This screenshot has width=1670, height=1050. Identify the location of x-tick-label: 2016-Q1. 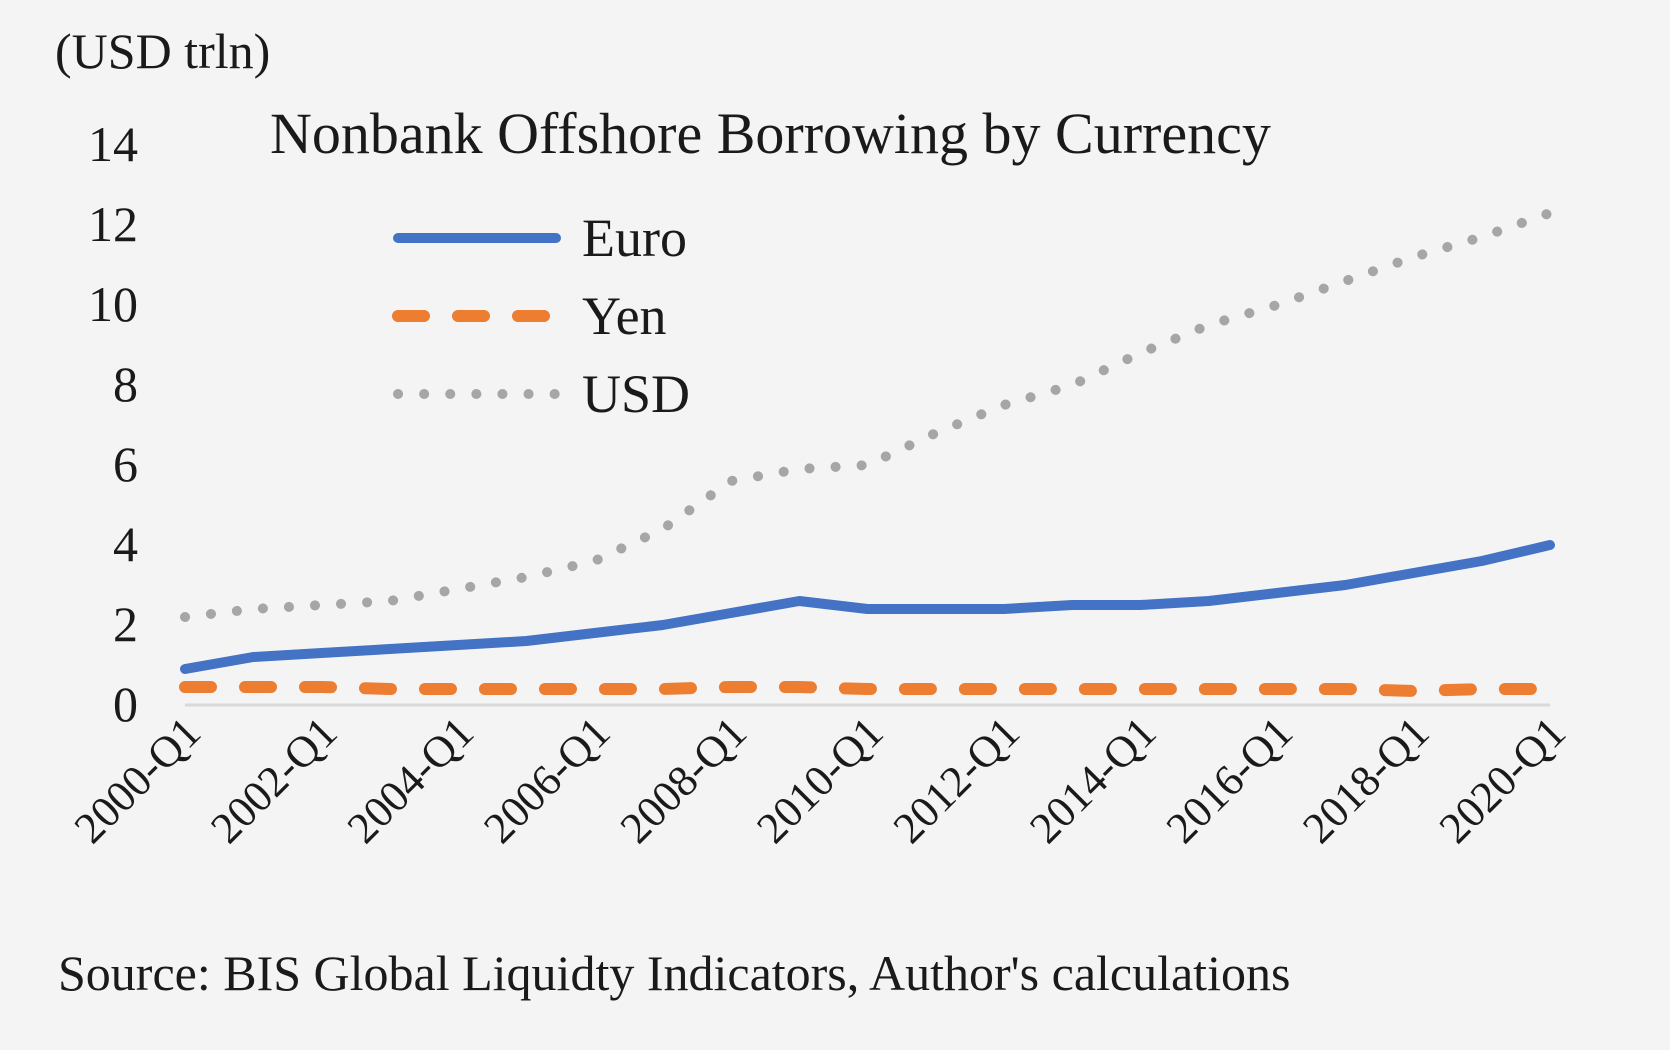
(1229, 779).